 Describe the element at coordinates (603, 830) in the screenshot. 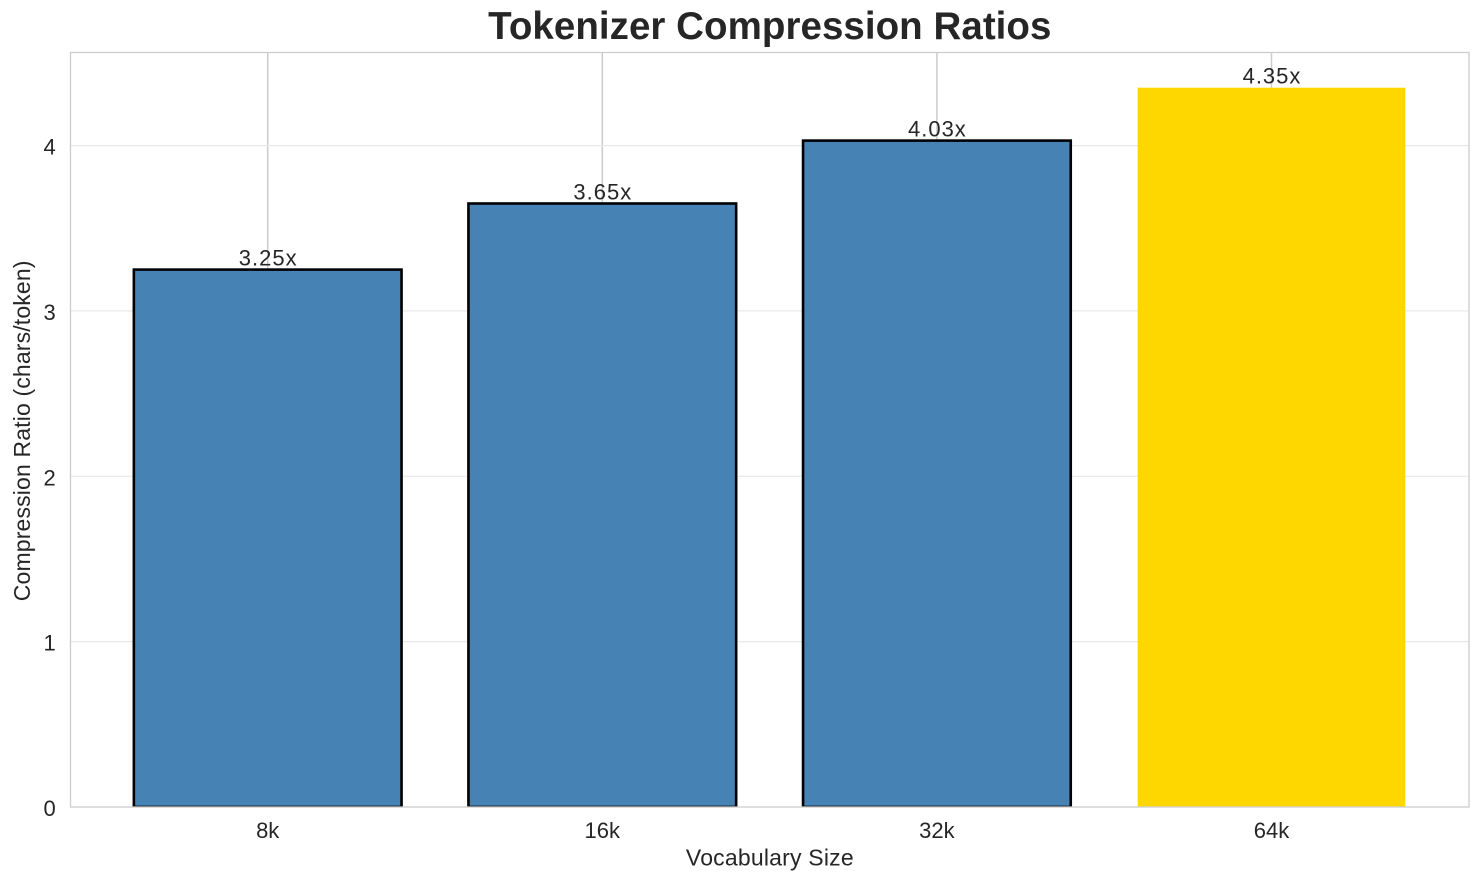

I see `svg-text: 16k` at that location.